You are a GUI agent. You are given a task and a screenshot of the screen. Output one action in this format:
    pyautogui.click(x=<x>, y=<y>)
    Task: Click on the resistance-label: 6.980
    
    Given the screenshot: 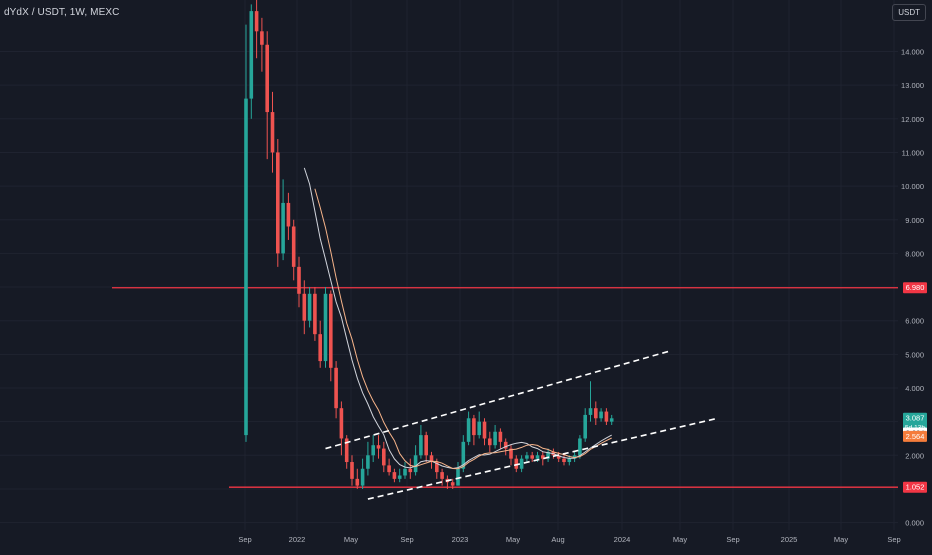 What is the action you would take?
    pyautogui.click(x=915, y=287)
    